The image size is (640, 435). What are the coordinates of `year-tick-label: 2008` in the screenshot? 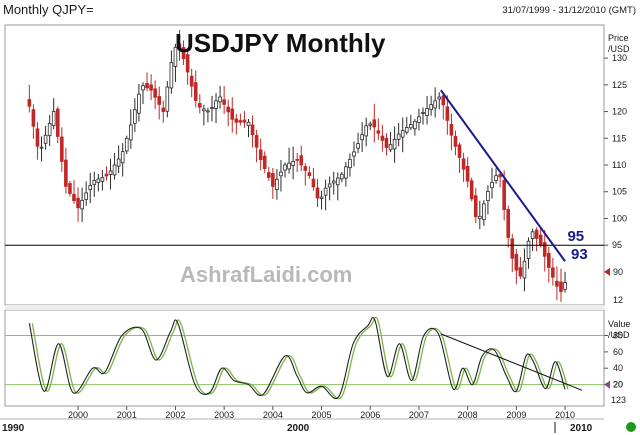 It's located at (468, 415).